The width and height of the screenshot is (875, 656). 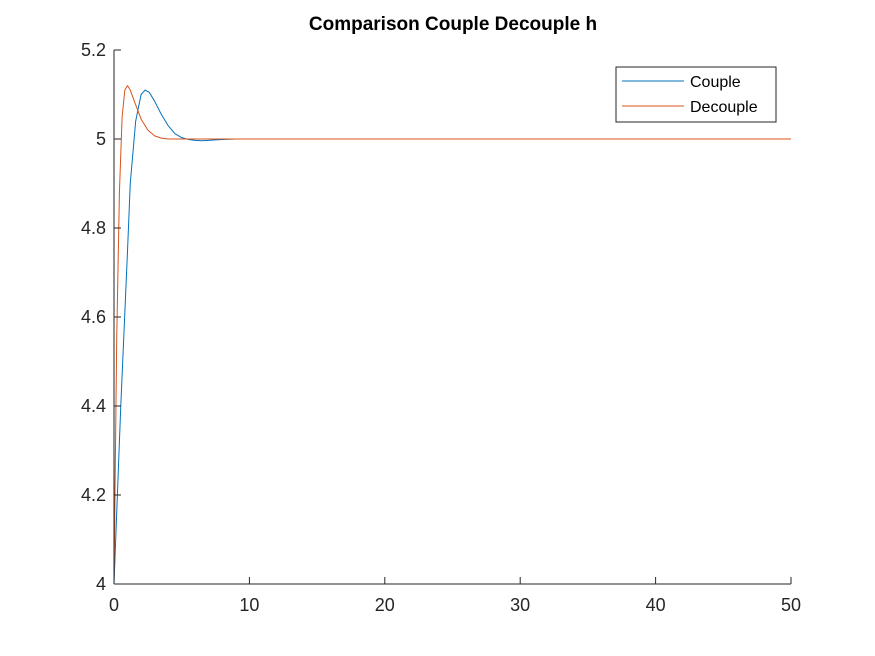 What do you see at coordinates (724, 107) in the screenshot?
I see `legend-label-decouple: Decouple` at bounding box center [724, 107].